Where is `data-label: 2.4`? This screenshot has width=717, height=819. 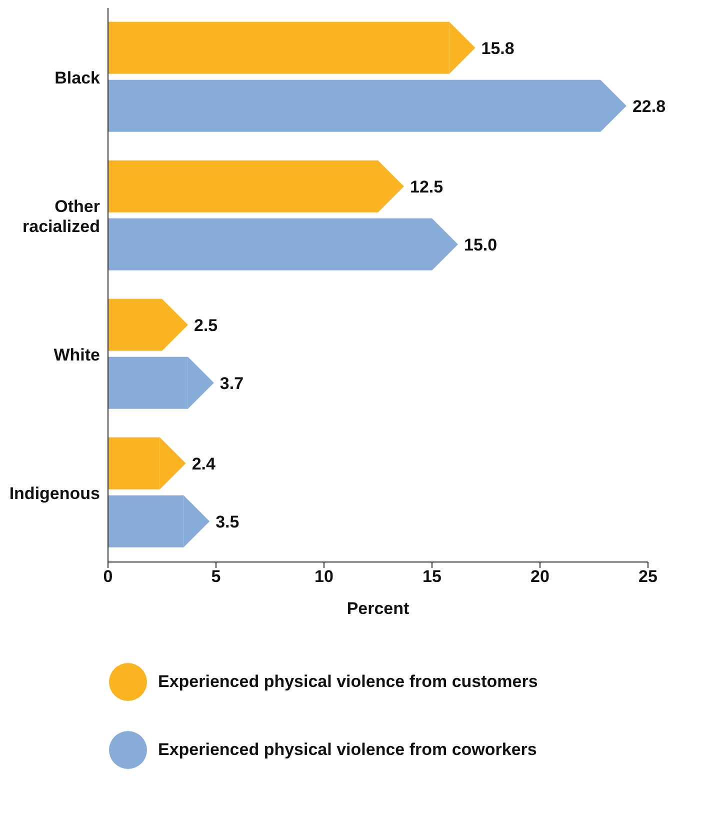 data-label: 2.4 is located at coordinates (204, 464).